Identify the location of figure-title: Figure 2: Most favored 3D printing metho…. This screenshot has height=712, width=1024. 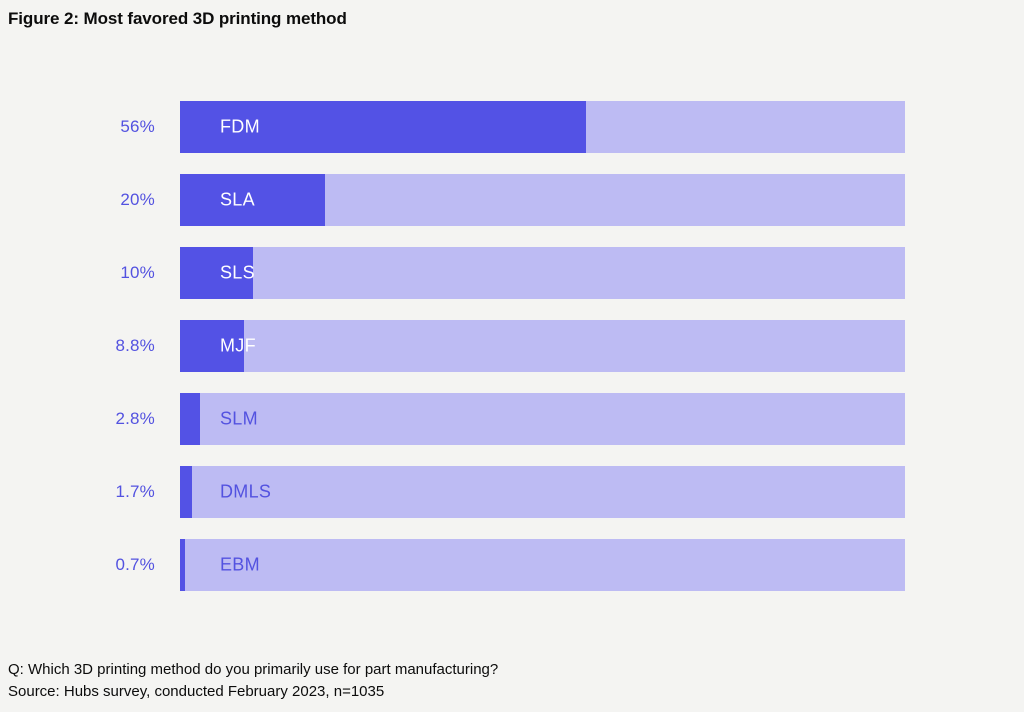
(177, 18).